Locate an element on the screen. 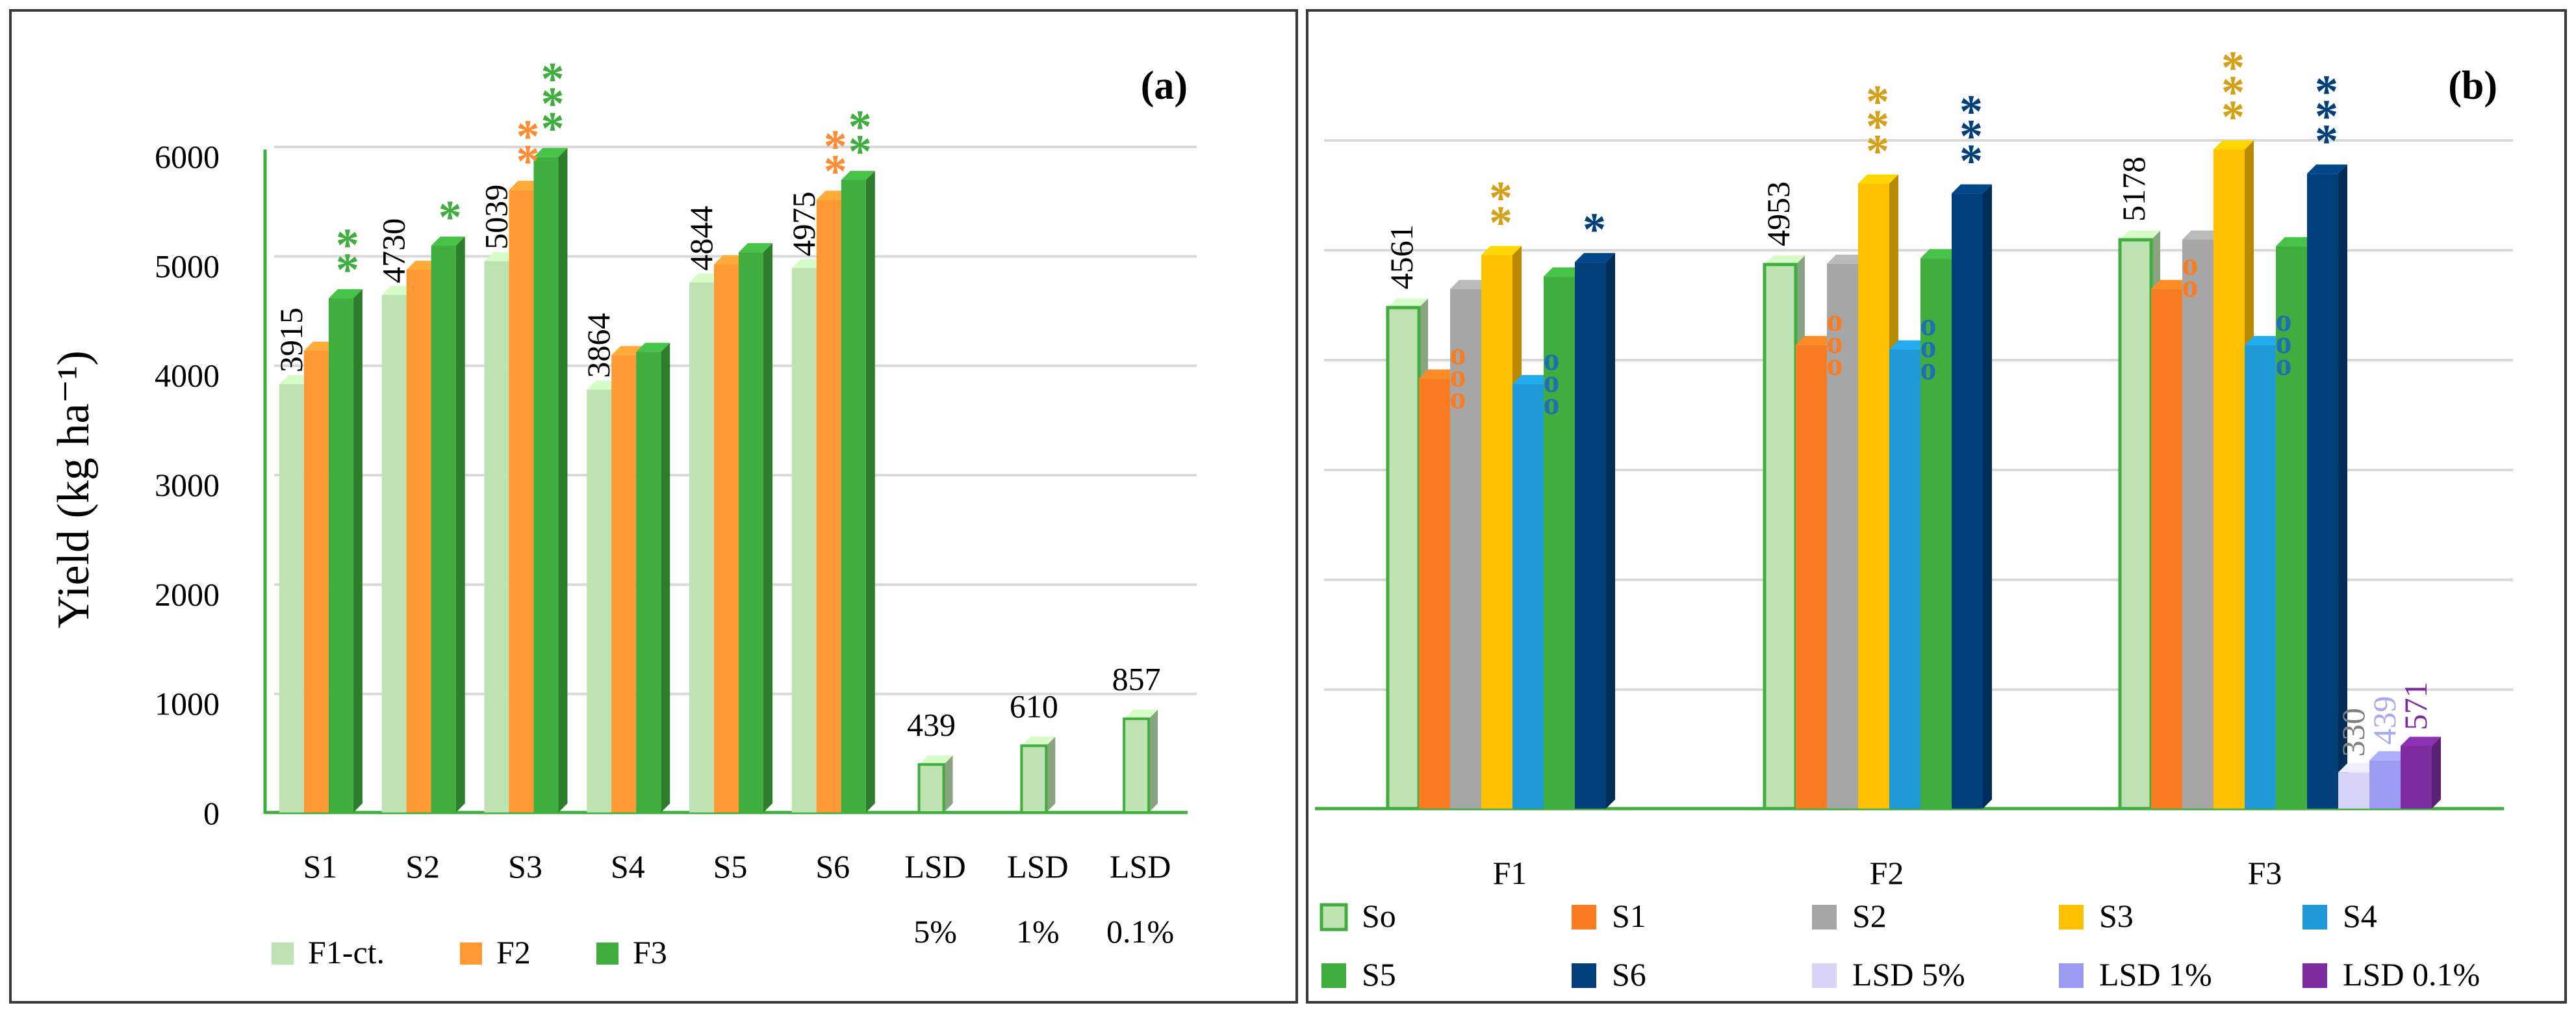 This screenshot has width=2576, height=1014. bar-F1-ct.-LSD 1%-side is located at coordinates (1051, 774).